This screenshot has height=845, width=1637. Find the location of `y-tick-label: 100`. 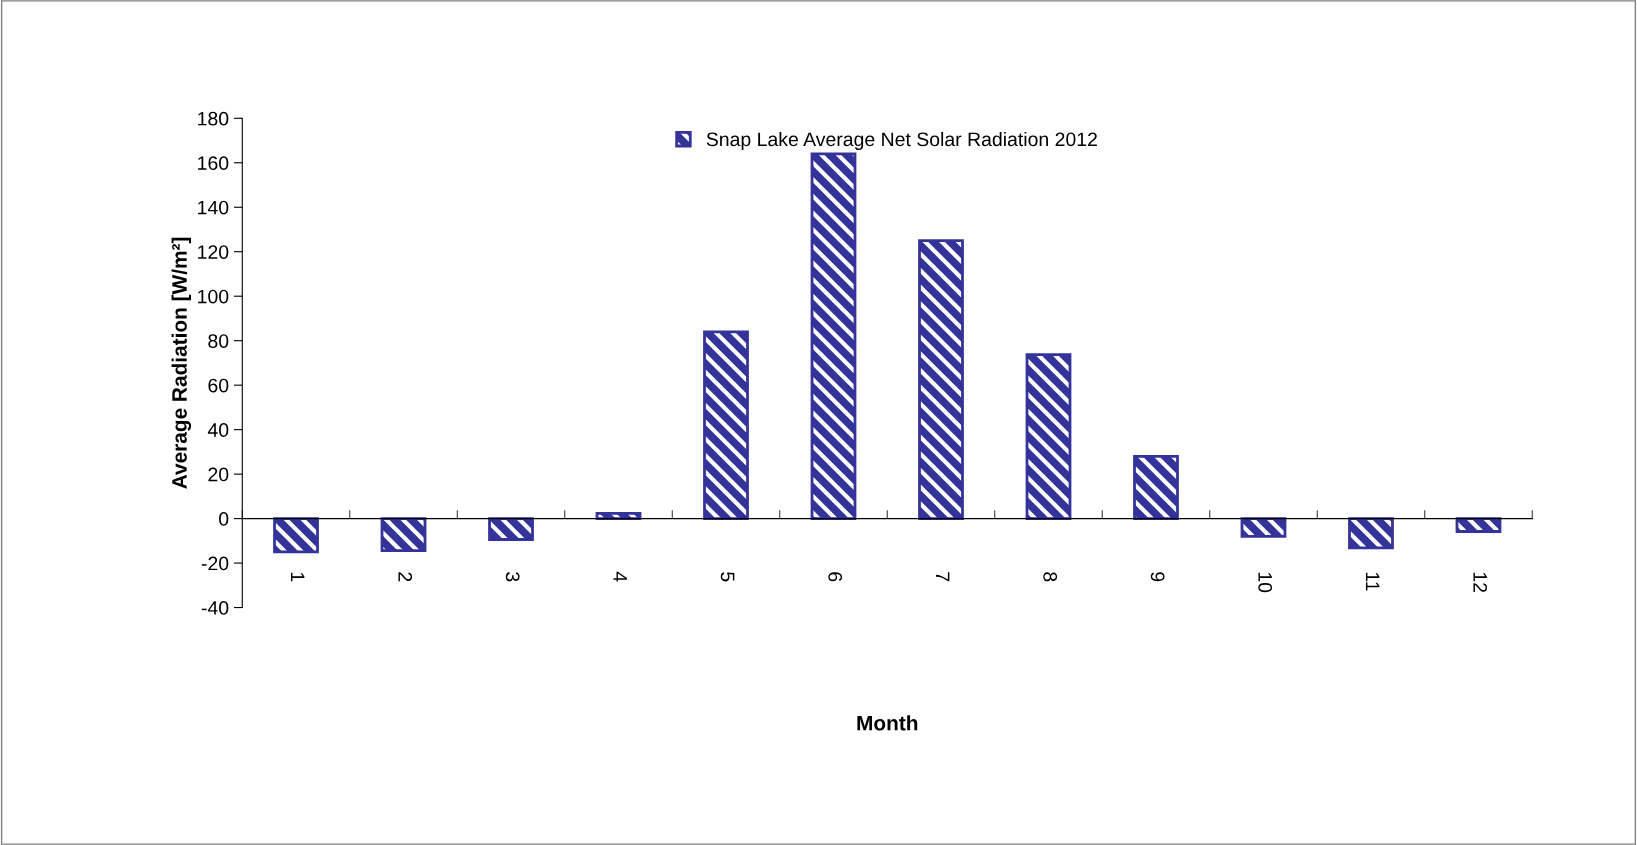

y-tick-label: 100 is located at coordinates (213, 296).